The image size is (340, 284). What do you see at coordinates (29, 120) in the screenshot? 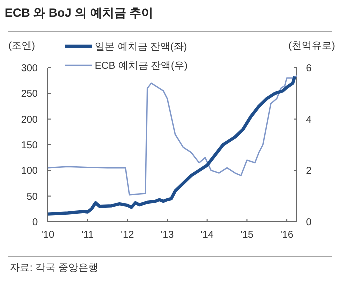
I see `y-tick-label: 200` at bounding box center [29, 120].